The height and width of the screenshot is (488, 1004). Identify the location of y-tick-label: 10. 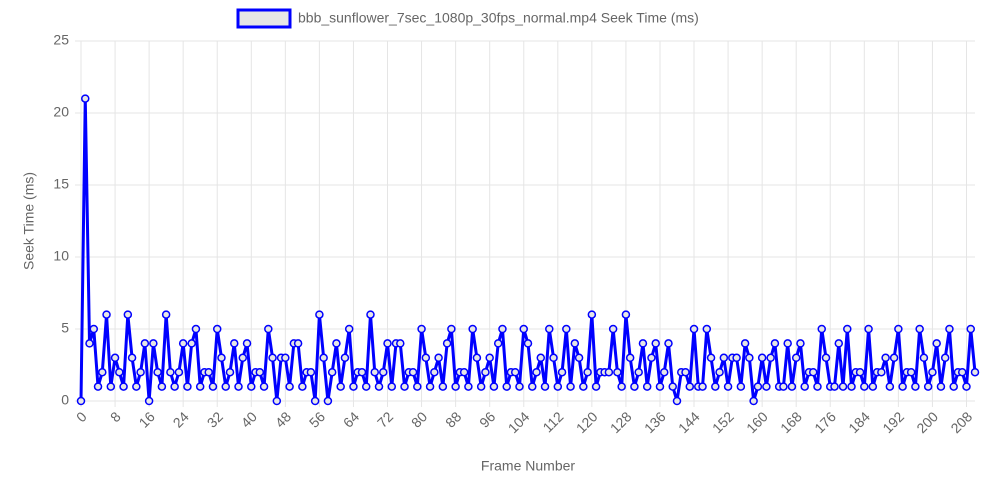
(61, 256).